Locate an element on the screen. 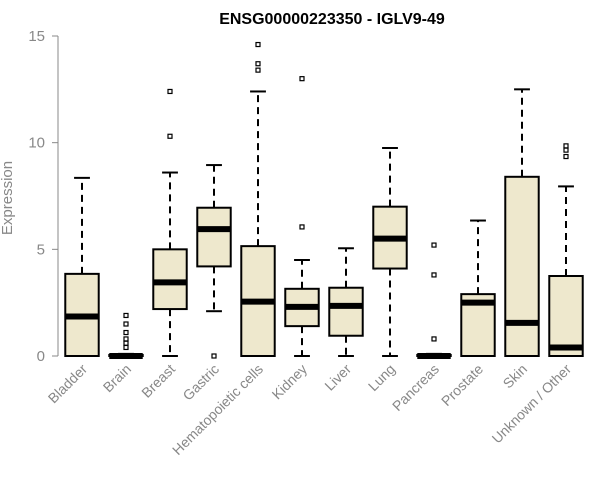  x-tick-label: Gastric is located at coordinates (200, 382).